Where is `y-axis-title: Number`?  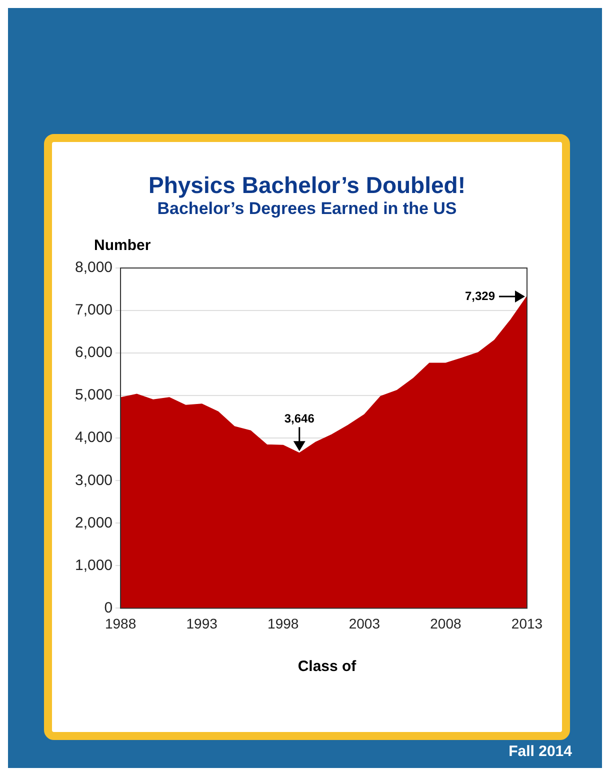
y-axis-title: Number is located at coordinates (123, 245).